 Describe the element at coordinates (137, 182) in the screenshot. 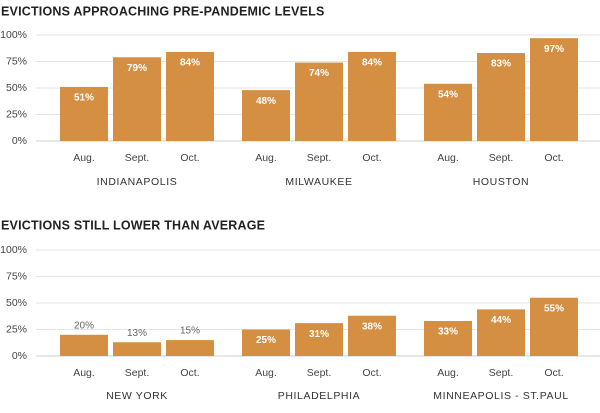

I see `series-label: INDIANAPOLIS` at that location.